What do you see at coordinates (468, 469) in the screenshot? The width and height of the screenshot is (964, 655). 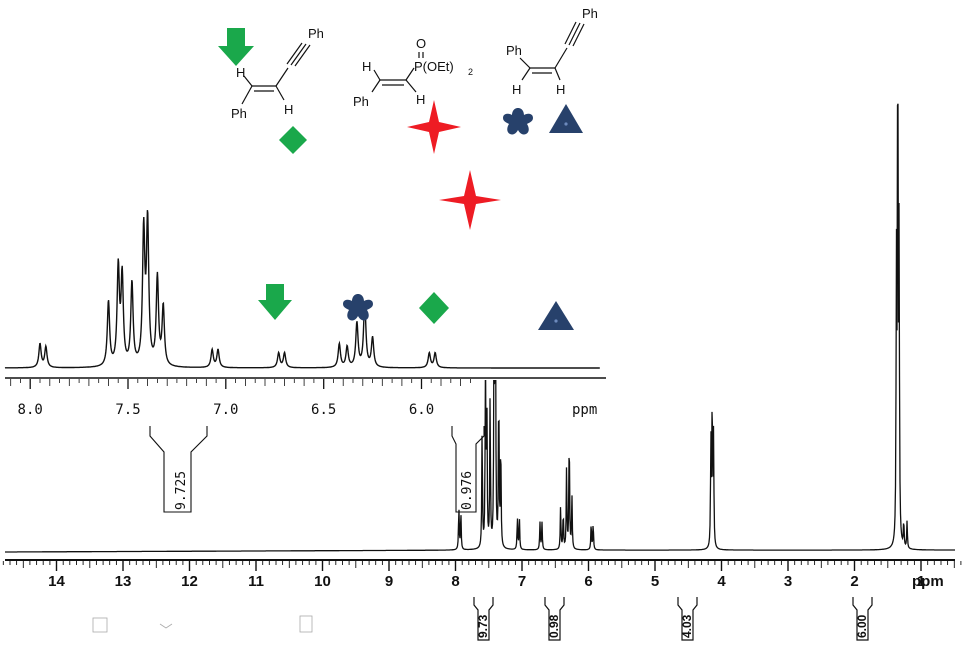 I see `inset-integration-0-976: 0.976` at bounding box center [468, 469].